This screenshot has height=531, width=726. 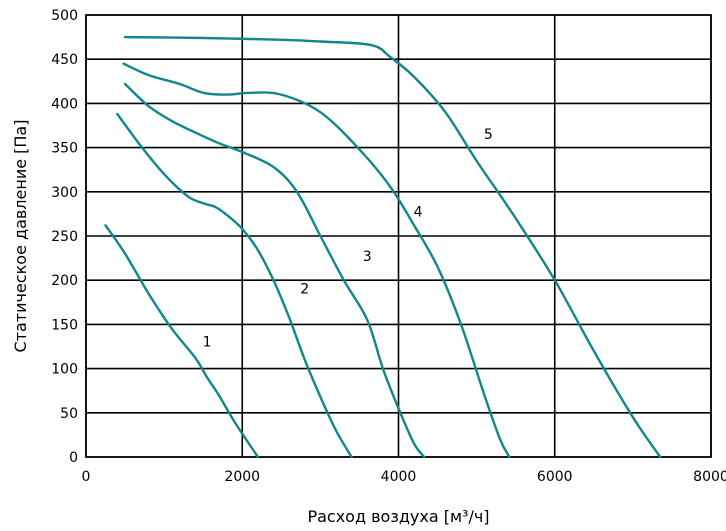 I want to click on y-tick-label: 50, so click(x=69, y=414).